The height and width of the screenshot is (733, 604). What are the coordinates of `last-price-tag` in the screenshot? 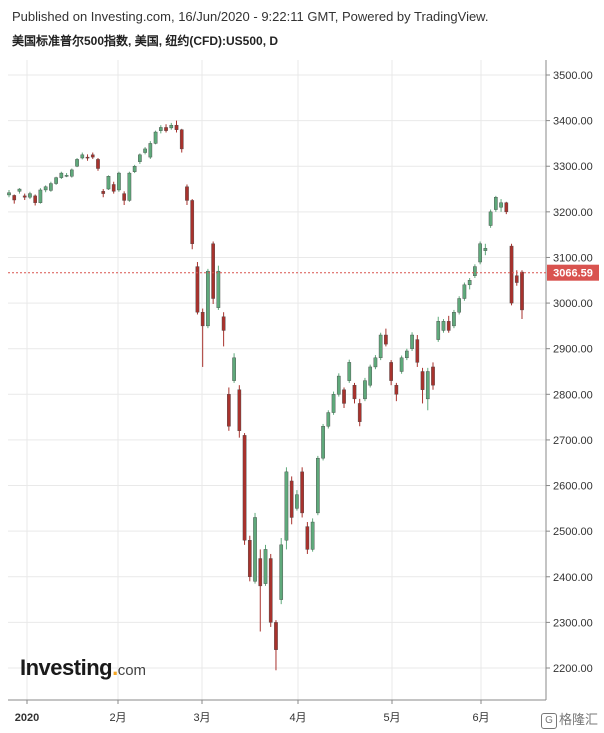 It's located at (573, 272).